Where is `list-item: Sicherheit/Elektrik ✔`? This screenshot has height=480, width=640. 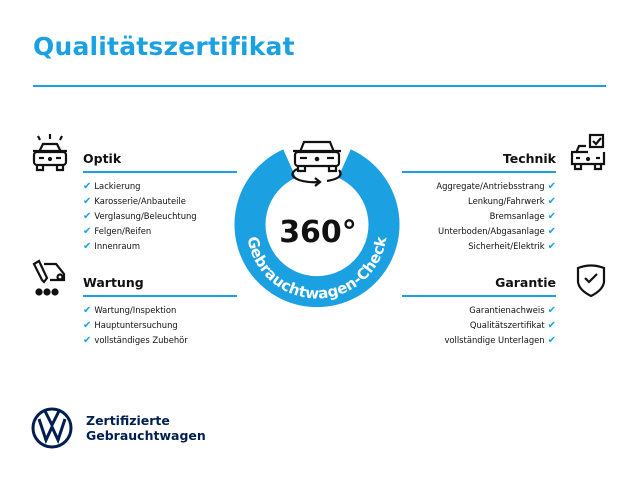 list-item: Sicherheit/Elektrik ✔ is located at coordinates (512, 246).